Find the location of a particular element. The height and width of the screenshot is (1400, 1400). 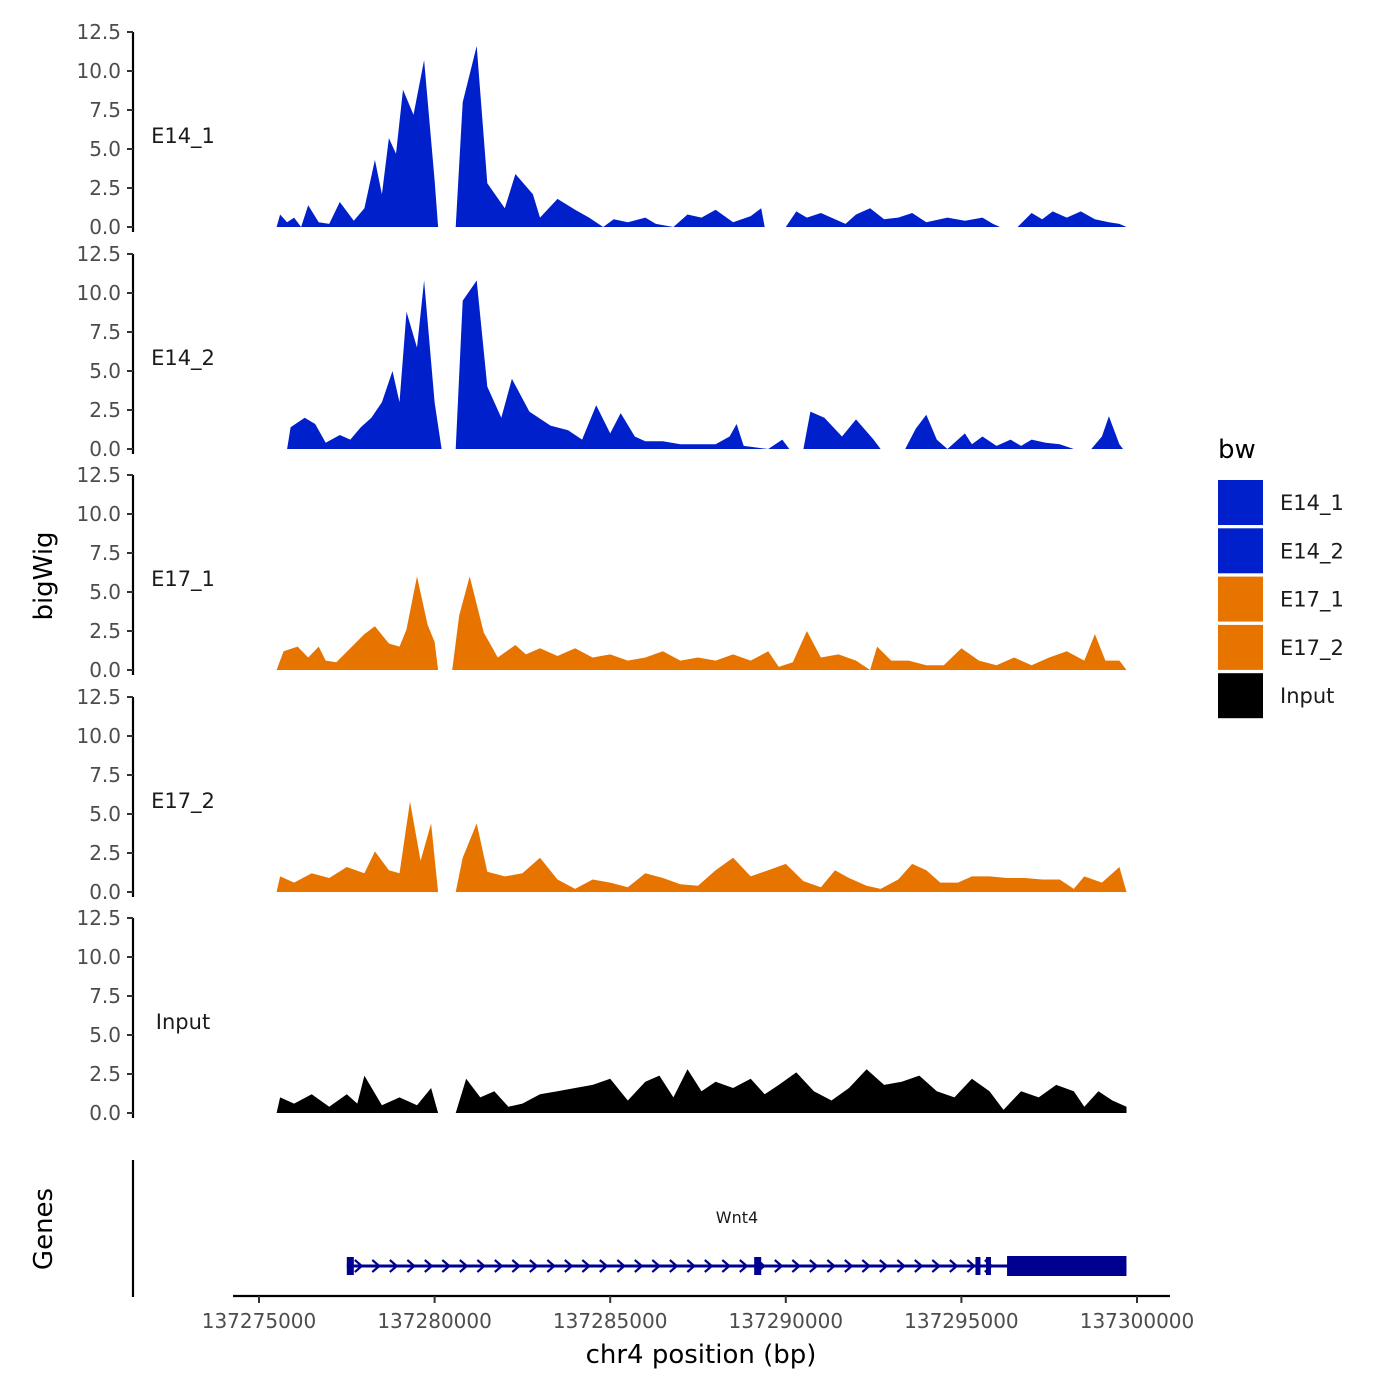

x-axis-title: chr4 position (bp) is located at coordinates (701, 1355).